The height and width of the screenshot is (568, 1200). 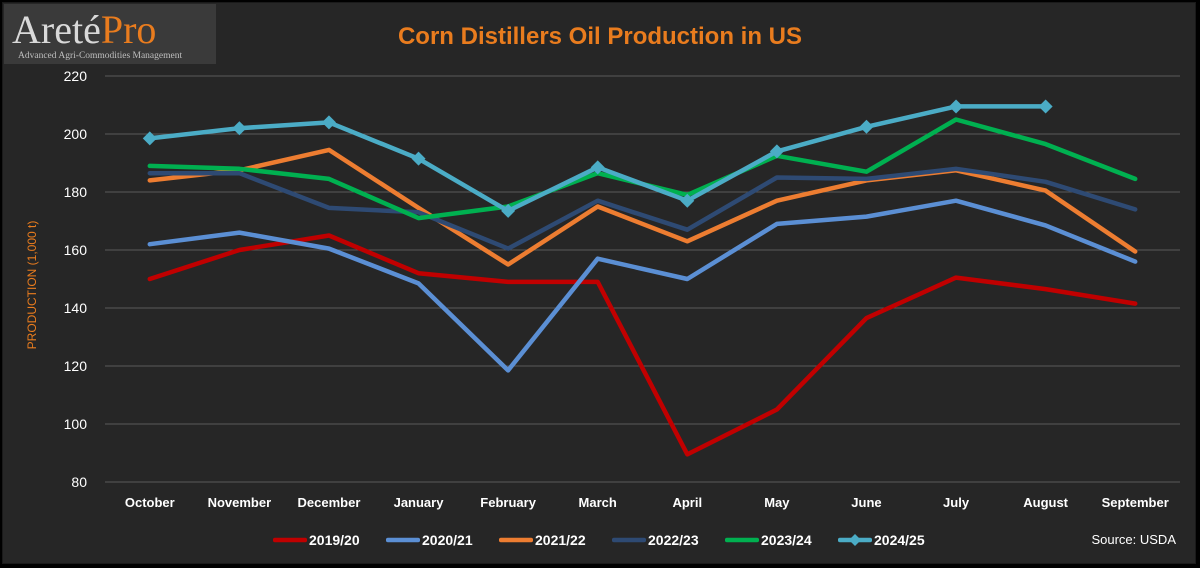 What do you see at coordinates (956, 502) in the screenshot?
I see `x-tick-label: July` at bounding box center [956, 502].